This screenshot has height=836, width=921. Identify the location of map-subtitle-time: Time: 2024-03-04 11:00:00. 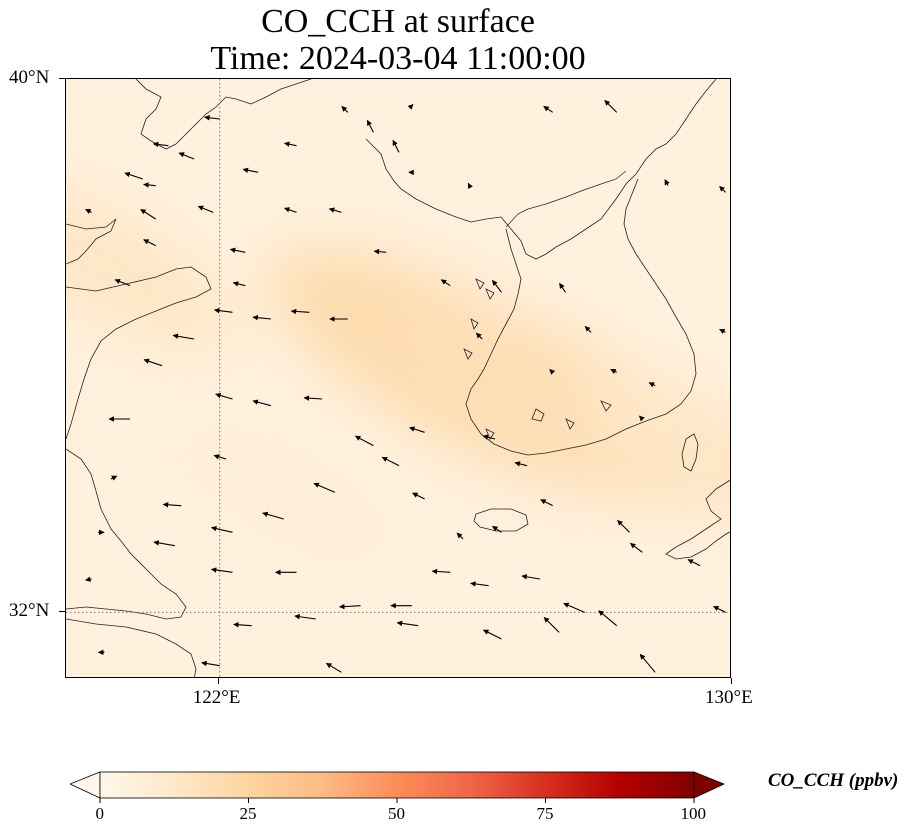
(398, 58).